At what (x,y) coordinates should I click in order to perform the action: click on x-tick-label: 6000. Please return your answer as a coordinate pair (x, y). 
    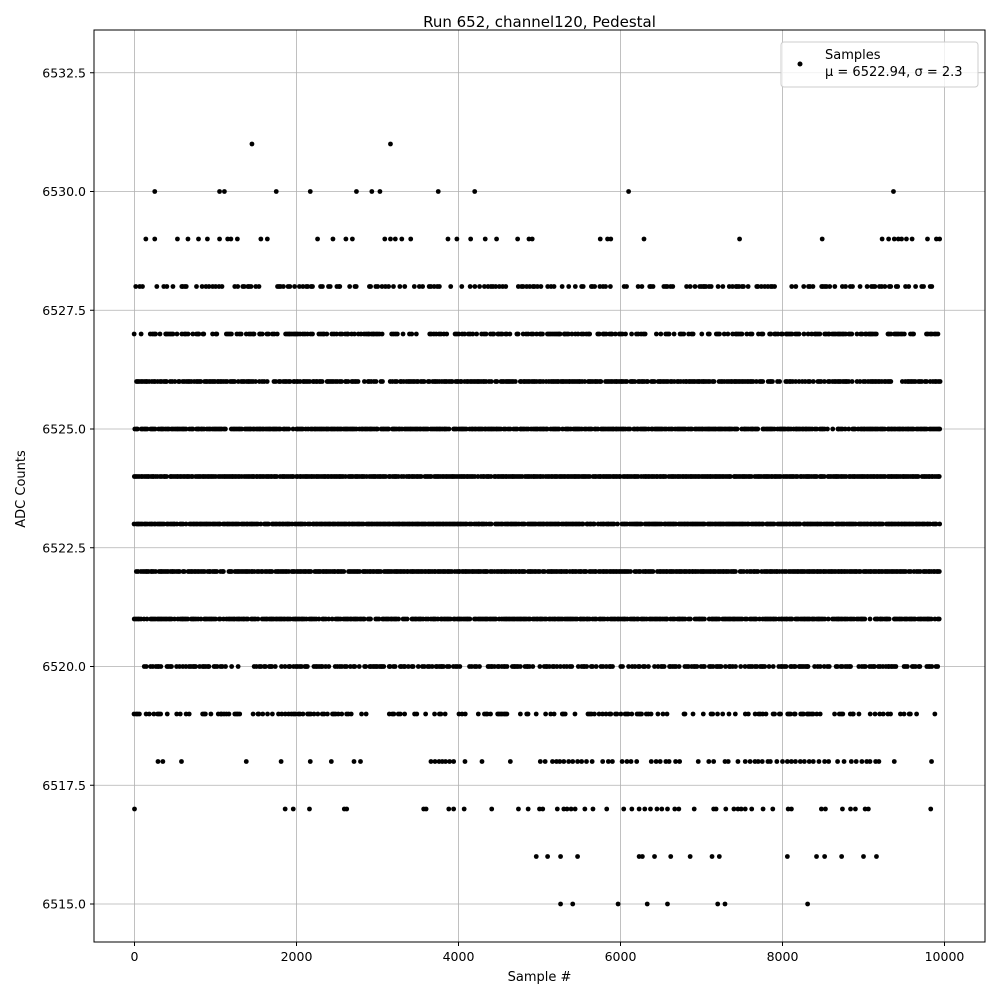
    Looking at the image, I should click on (621, 956).